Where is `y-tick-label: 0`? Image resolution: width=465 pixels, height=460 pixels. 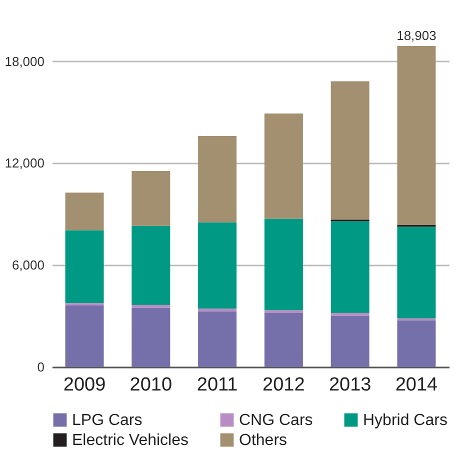 y-tick-label: 0 is located at coordinates (40, 367).